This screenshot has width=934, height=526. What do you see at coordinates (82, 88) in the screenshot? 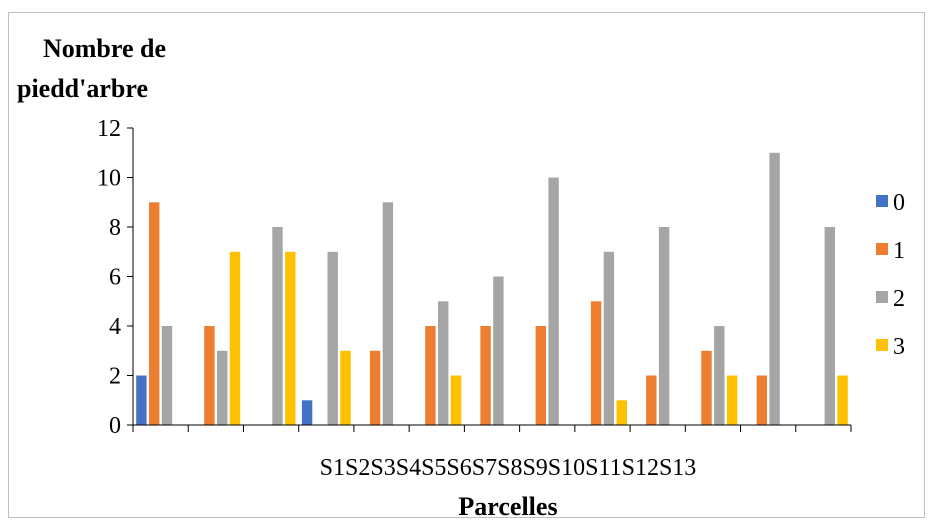
I see `y-axis-title-line-2: piedd'arbre` at bounding box center [82, 88].